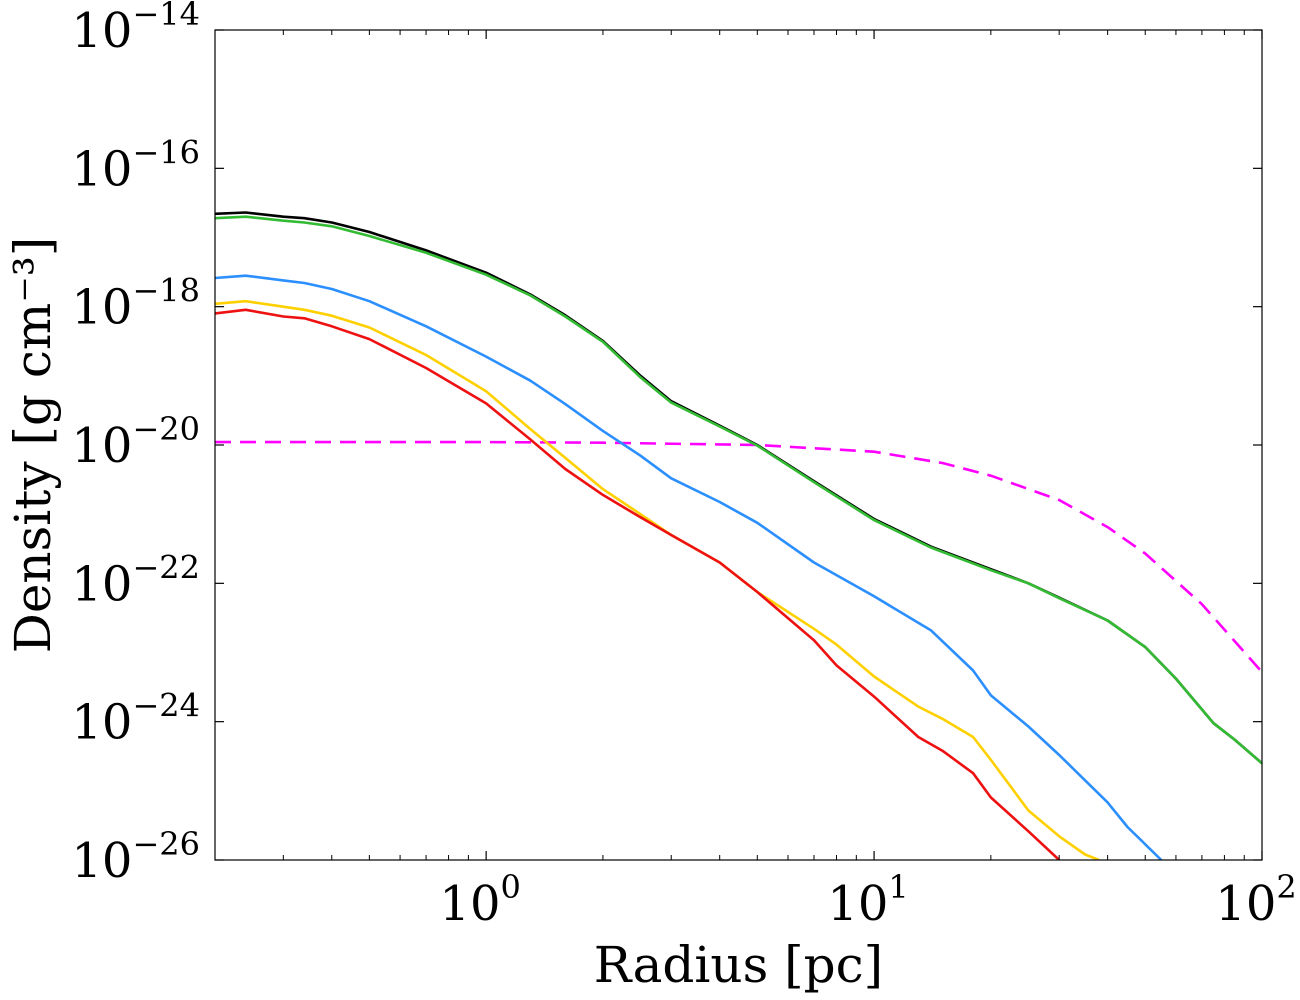 The height and width of the screenshot is (1000, 1300). What do you see at coordinates (135, 580) in the screenshot?
I see `y-tick-label: 10−22` at bounding box center [135, 580].